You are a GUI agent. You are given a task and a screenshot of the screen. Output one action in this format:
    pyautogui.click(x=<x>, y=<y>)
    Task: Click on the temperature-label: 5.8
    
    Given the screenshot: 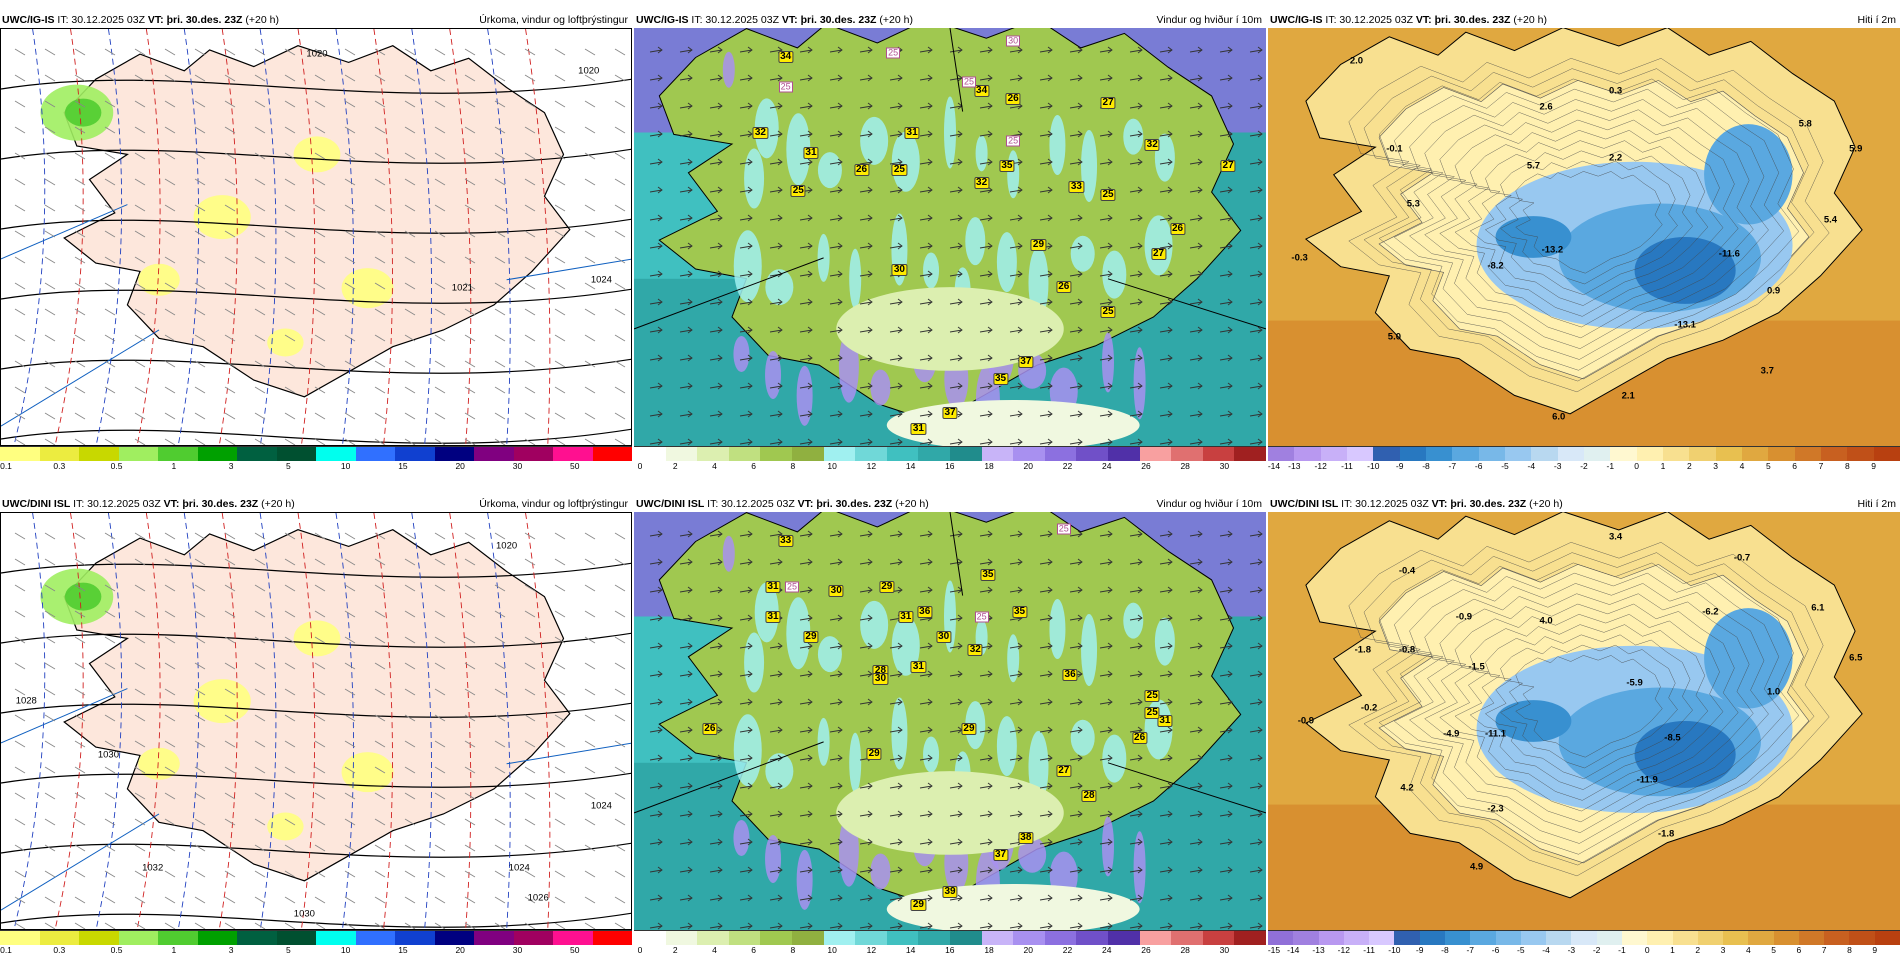 What is the action you would take?
    pyautogui.click(x=1805, y=124)
    